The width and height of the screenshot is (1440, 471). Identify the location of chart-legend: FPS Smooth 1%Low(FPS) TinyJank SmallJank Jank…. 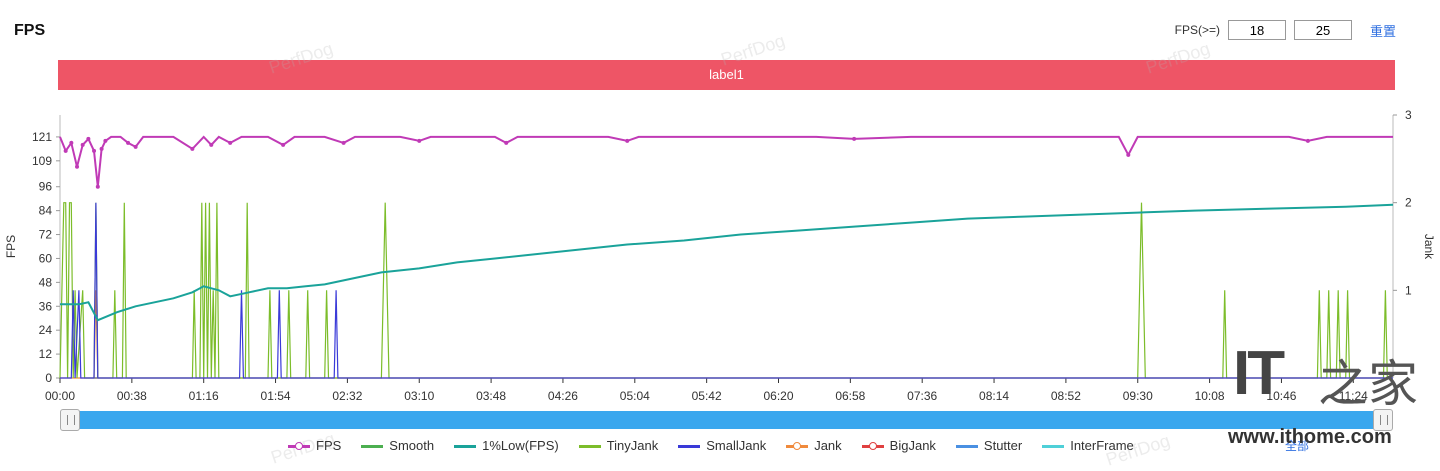
(711, 445).